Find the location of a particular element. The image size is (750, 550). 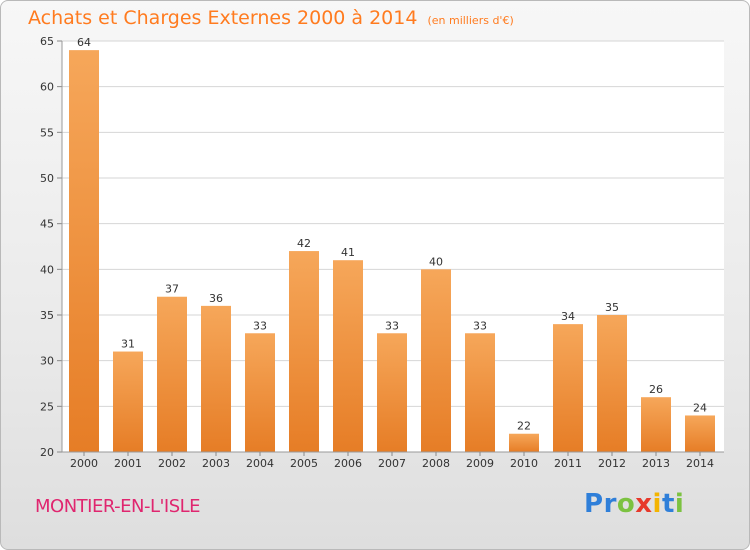

x-tick-label-2006: 2006 is located at coordinates (348, 463).